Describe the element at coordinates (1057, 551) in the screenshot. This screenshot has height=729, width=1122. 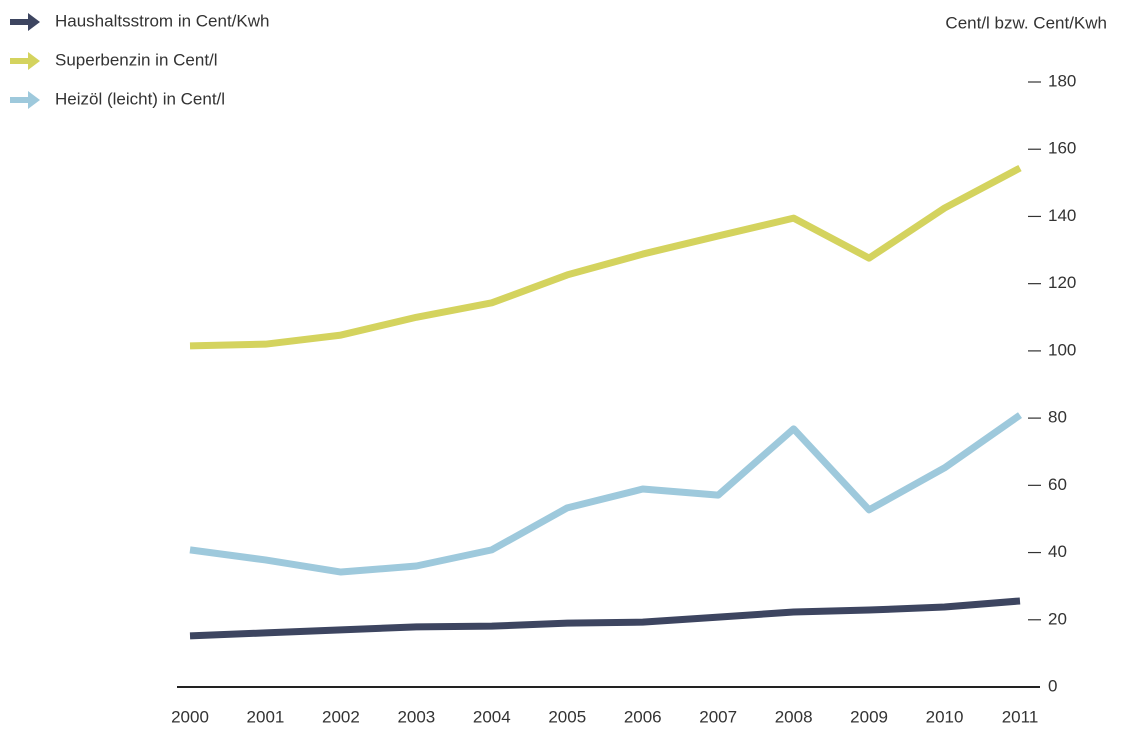
I see `y-tick-label: 40` at that location.